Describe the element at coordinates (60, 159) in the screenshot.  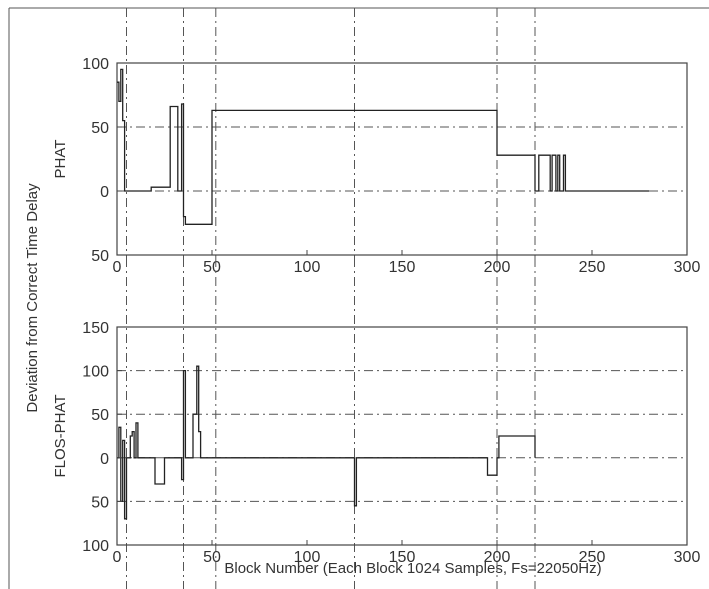
I see `panel-y-label: PHAT` at that location.